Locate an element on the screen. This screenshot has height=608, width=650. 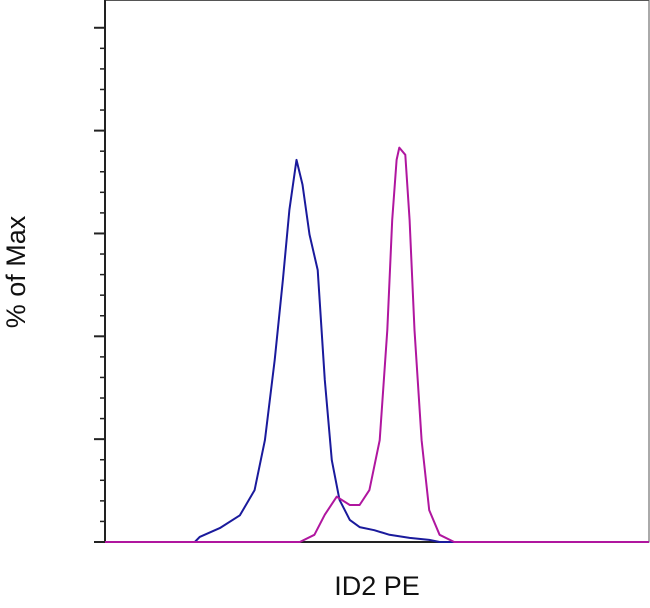
y-axis-label: % of Max is located at coordinates (16, 271).